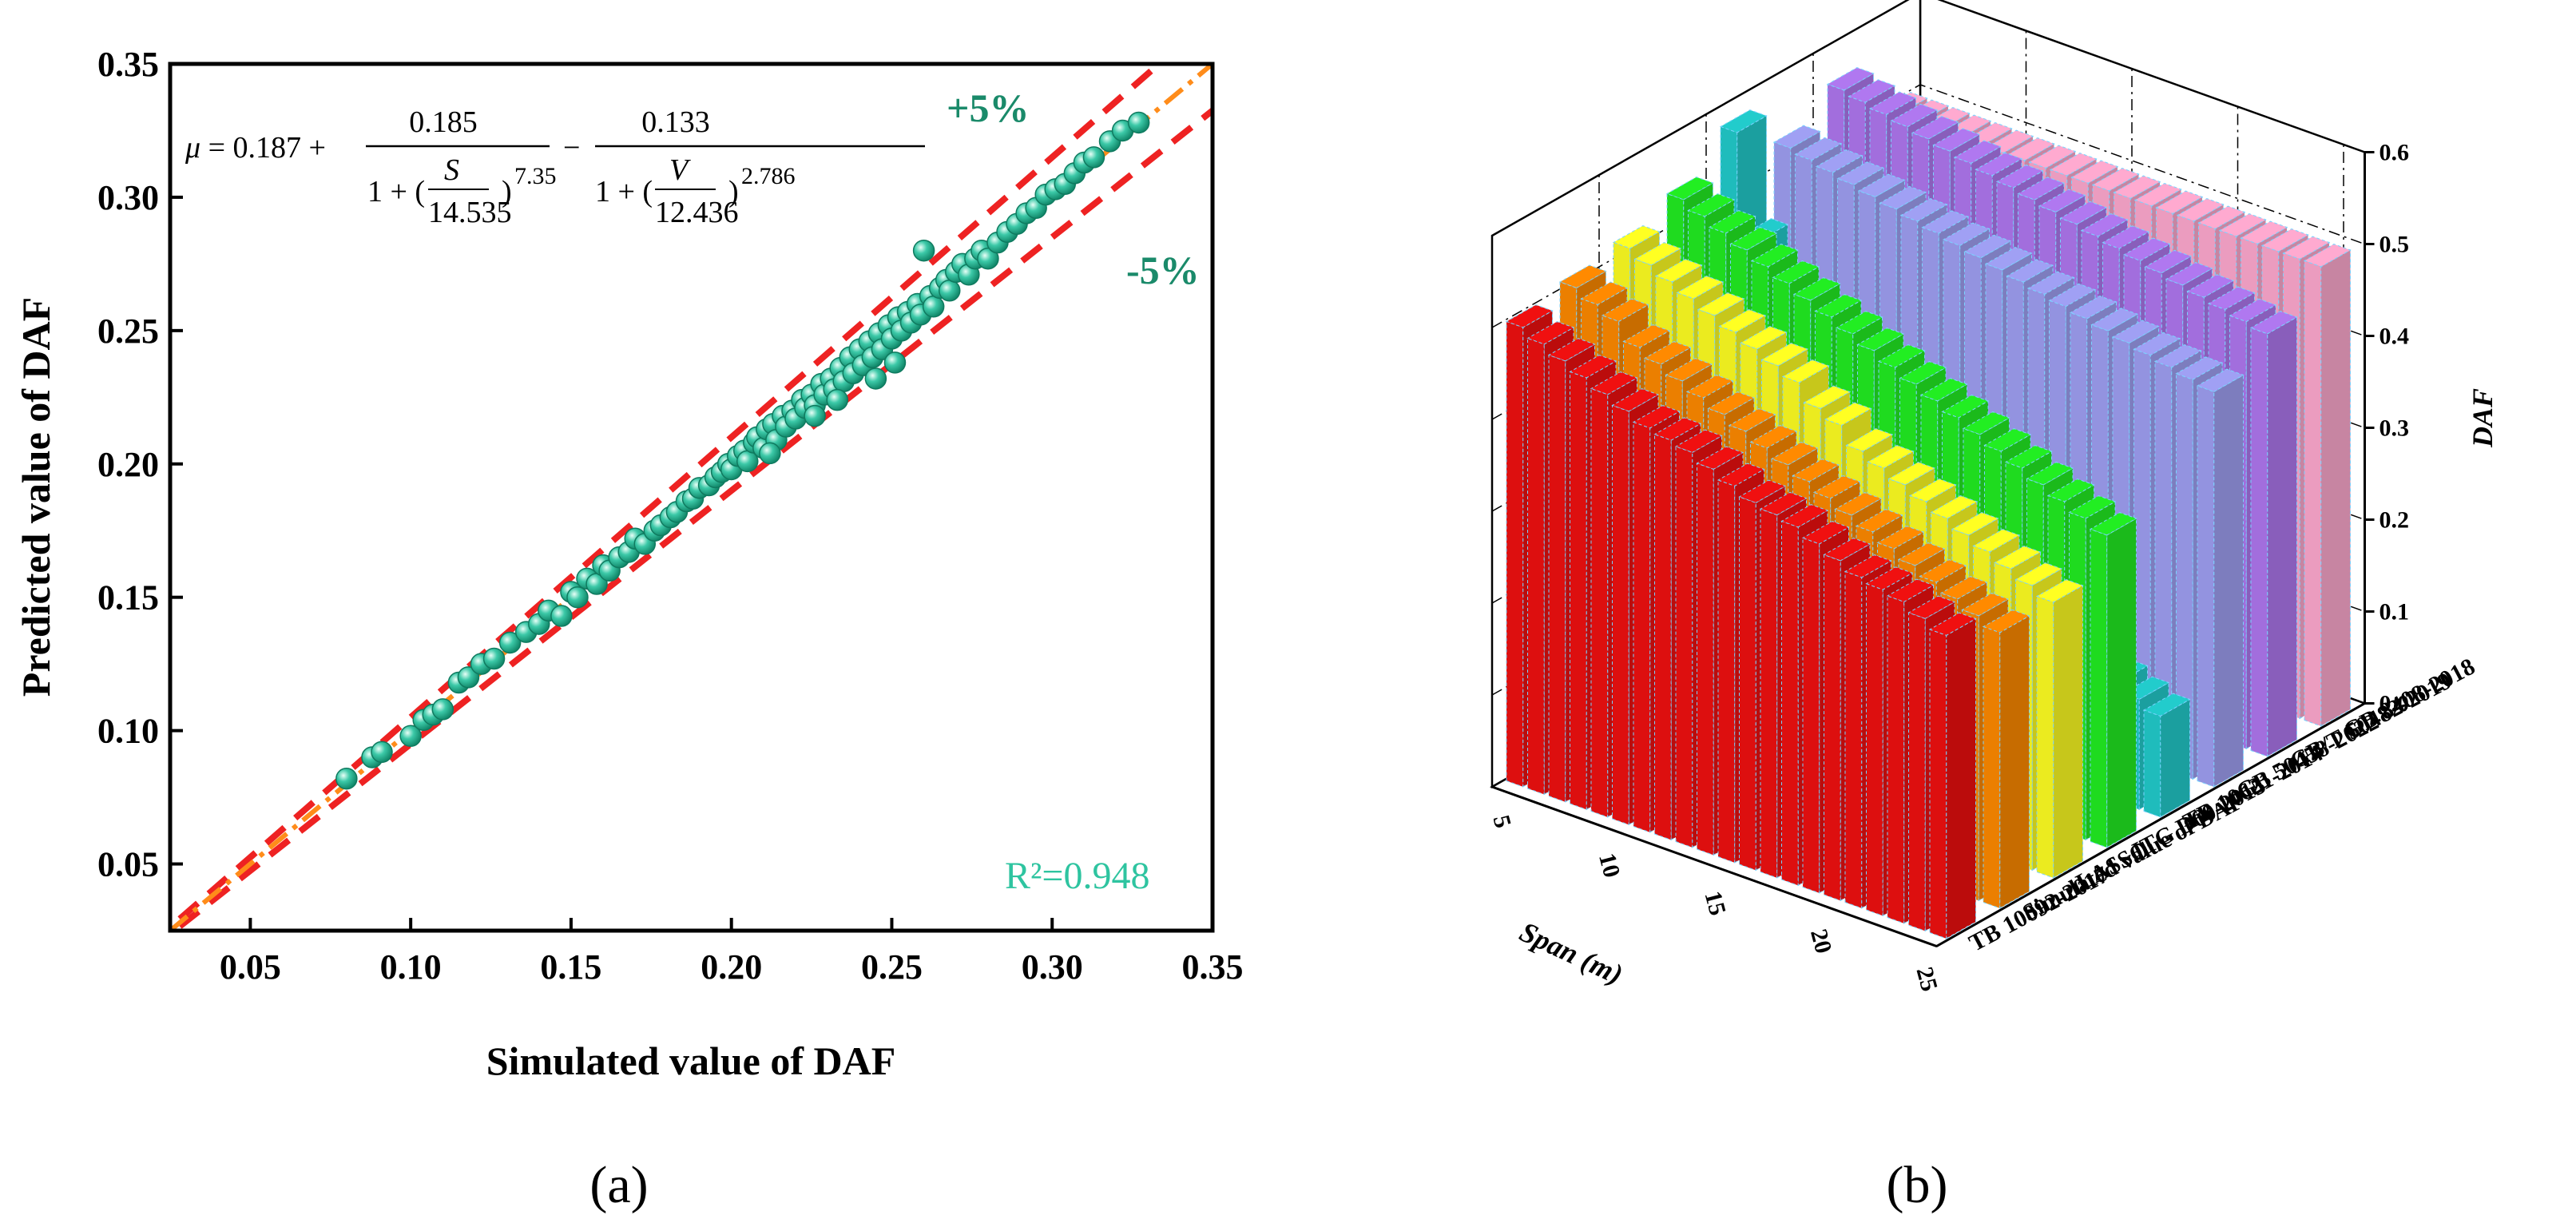 Image resolution: width=2576 pixels, height=1227 pixels. I want to click on daf-tick-label: 0.6, so click(2395, 153).